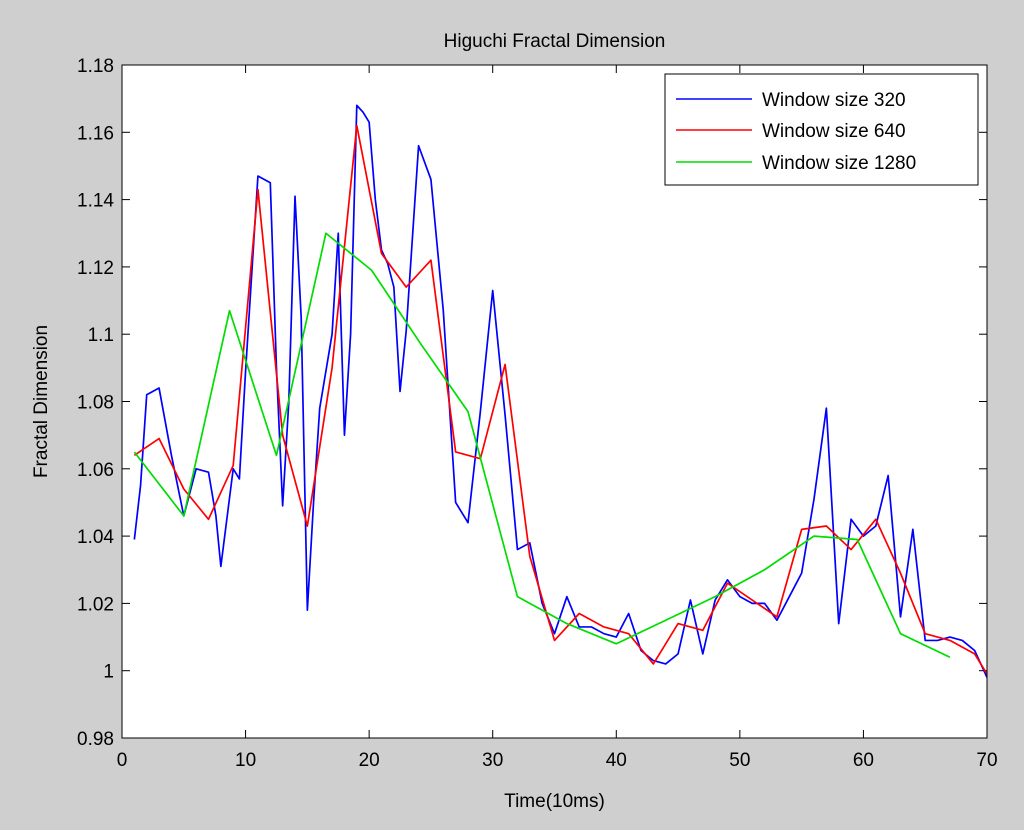 This screenshot has width=1024, height=830. I want to click on legend-label-640: Window size 640, so click(834, 131).